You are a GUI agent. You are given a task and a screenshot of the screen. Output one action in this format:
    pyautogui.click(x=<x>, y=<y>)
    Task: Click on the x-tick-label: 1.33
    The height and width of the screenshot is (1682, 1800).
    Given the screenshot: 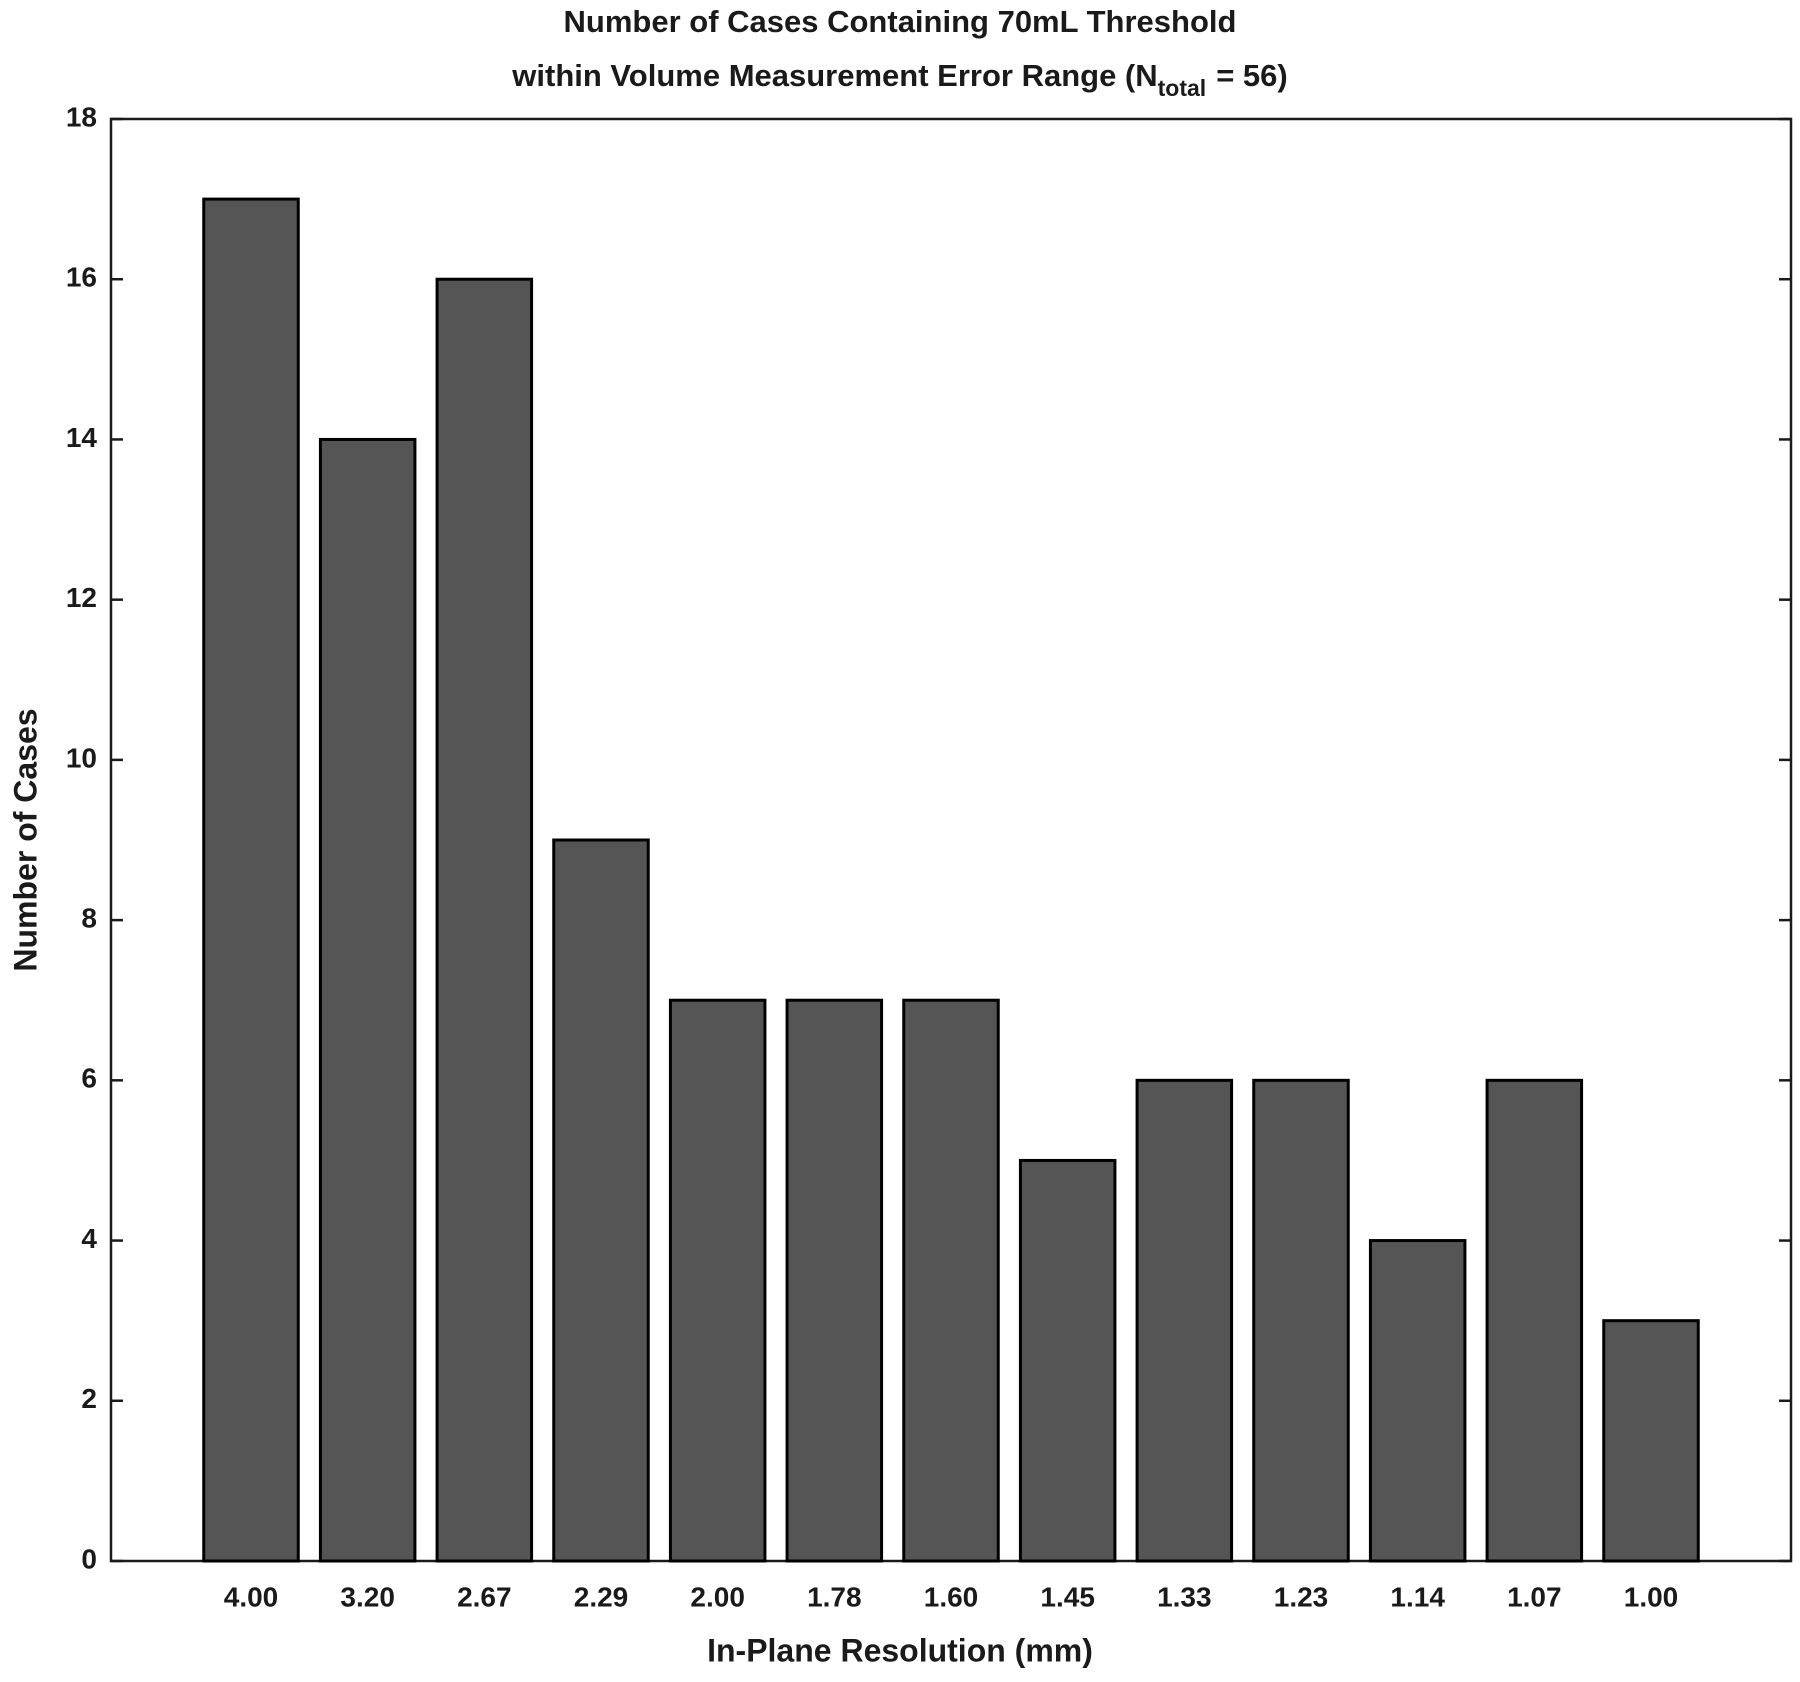 What is the action you would take?
    pyautogui.click(x=1184, y=1596)
    